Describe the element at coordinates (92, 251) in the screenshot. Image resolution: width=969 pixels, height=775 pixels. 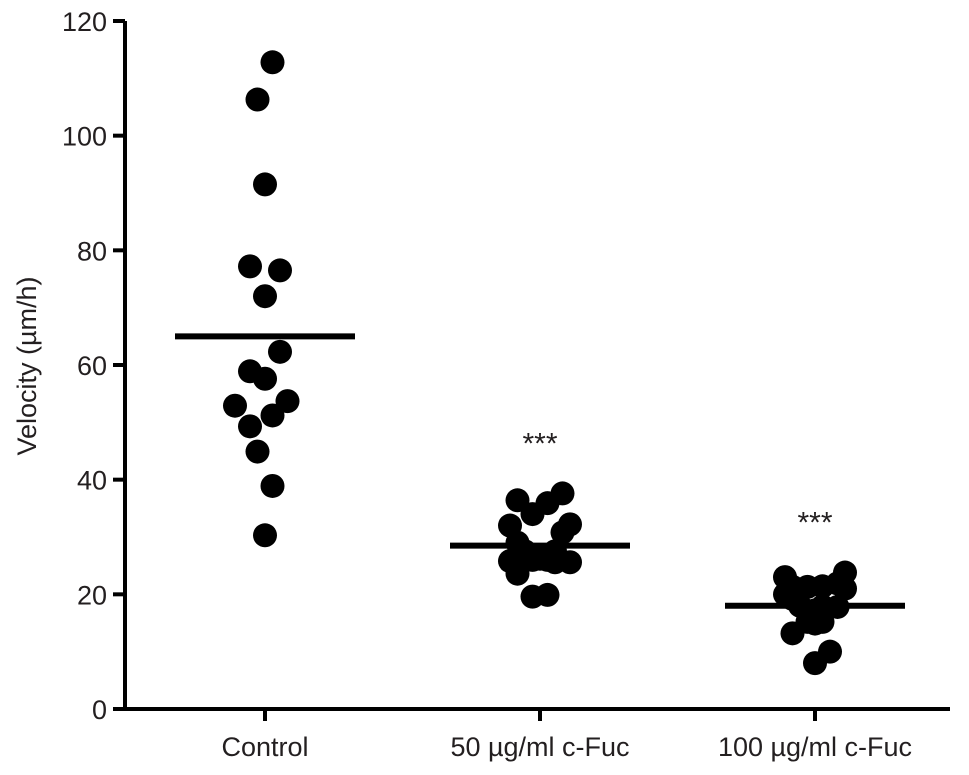
I see `y-tick-label: 80` at that location.